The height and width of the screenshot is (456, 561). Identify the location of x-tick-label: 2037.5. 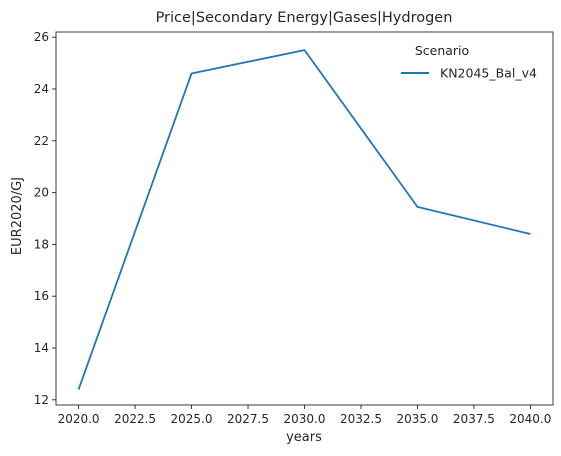
(474, 419).